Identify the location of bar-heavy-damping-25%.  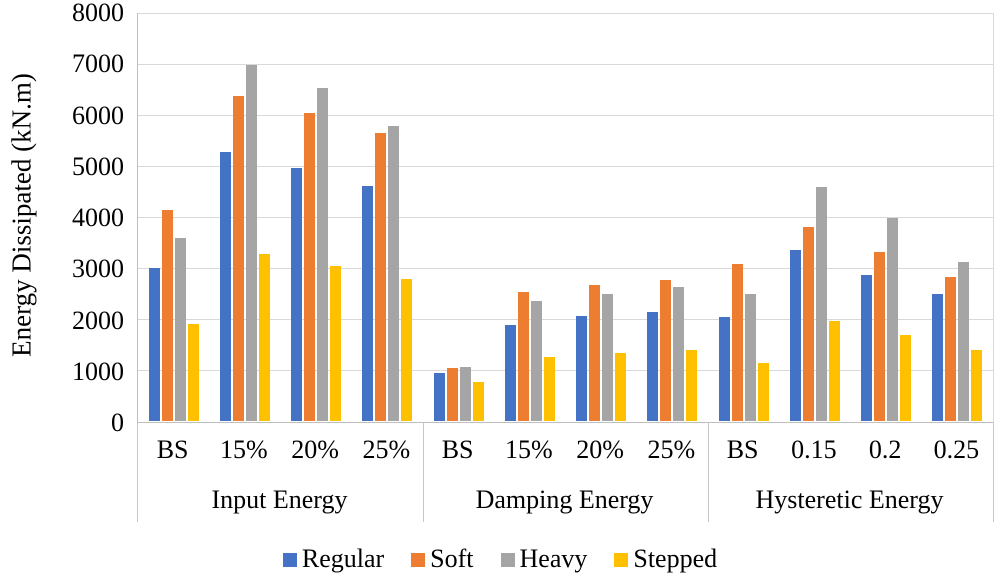
(679, 354).